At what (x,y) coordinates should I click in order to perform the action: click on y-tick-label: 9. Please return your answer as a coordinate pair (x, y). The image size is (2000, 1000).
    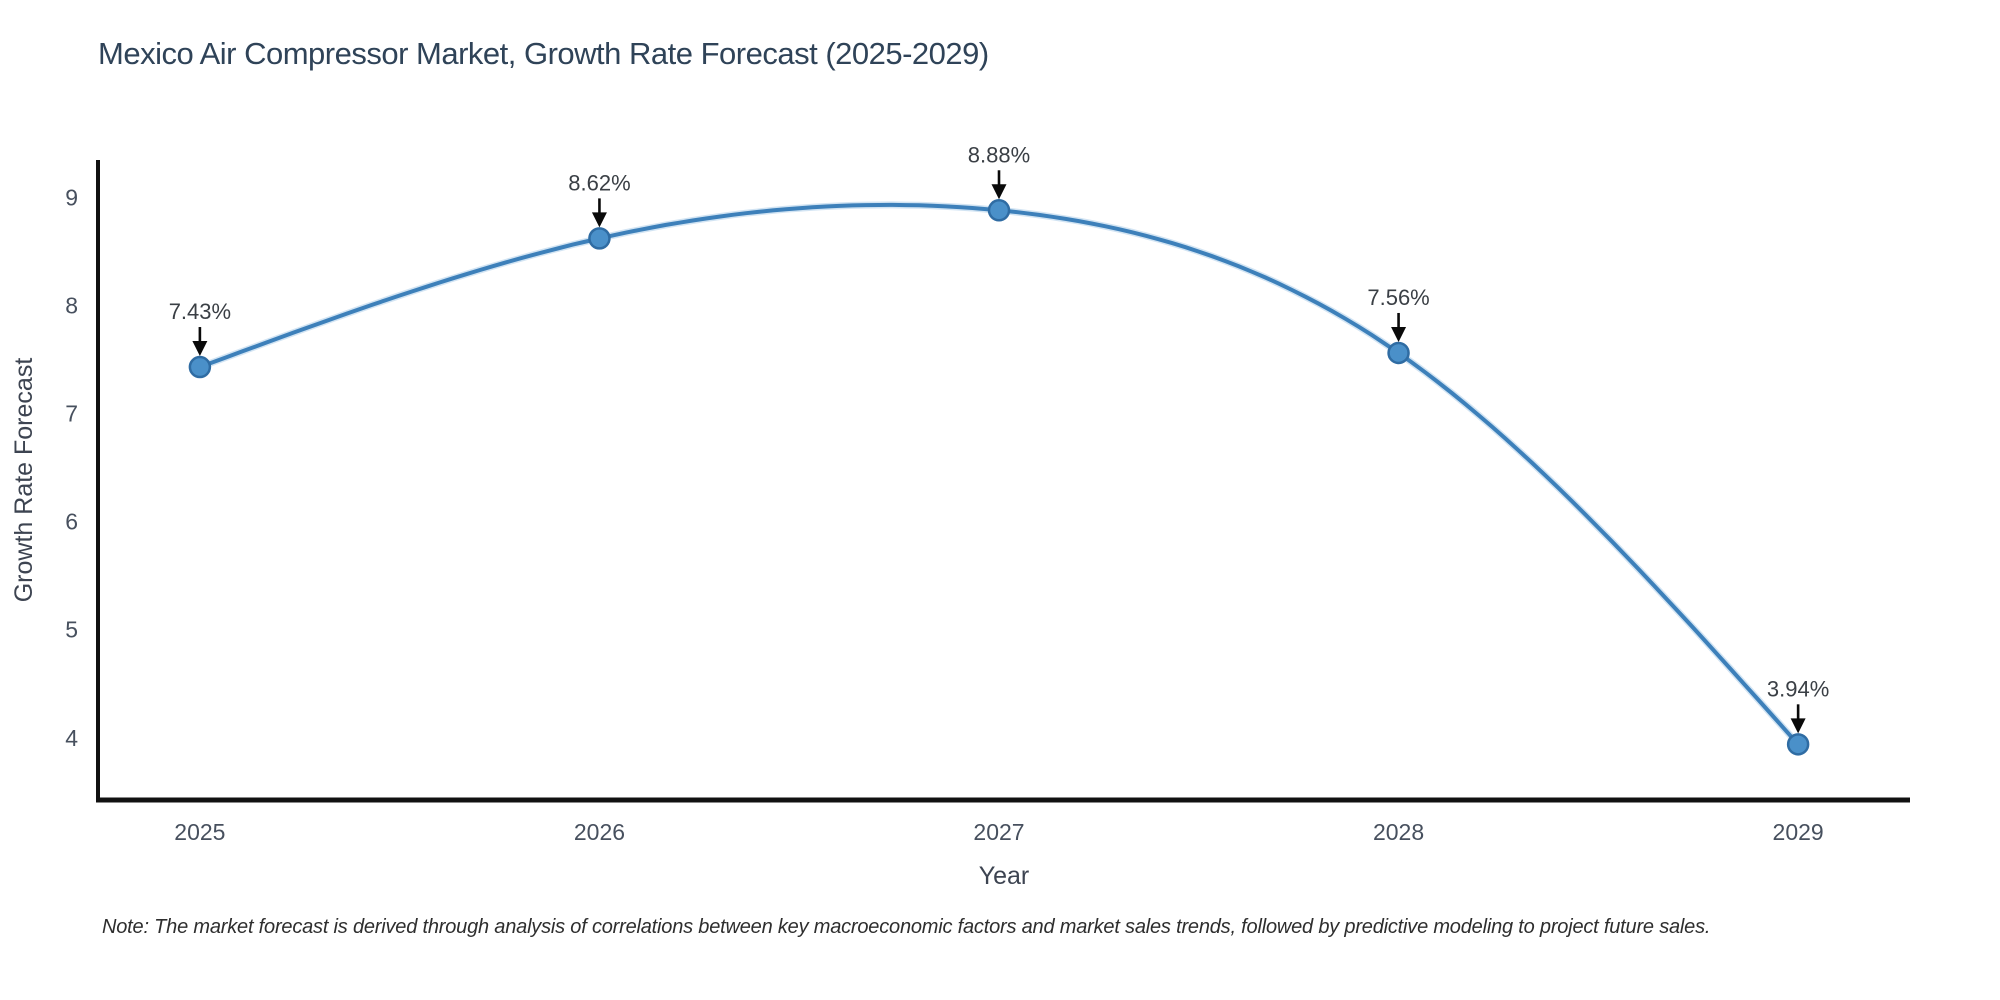
    Looking at the image, I should click on (71, 197).